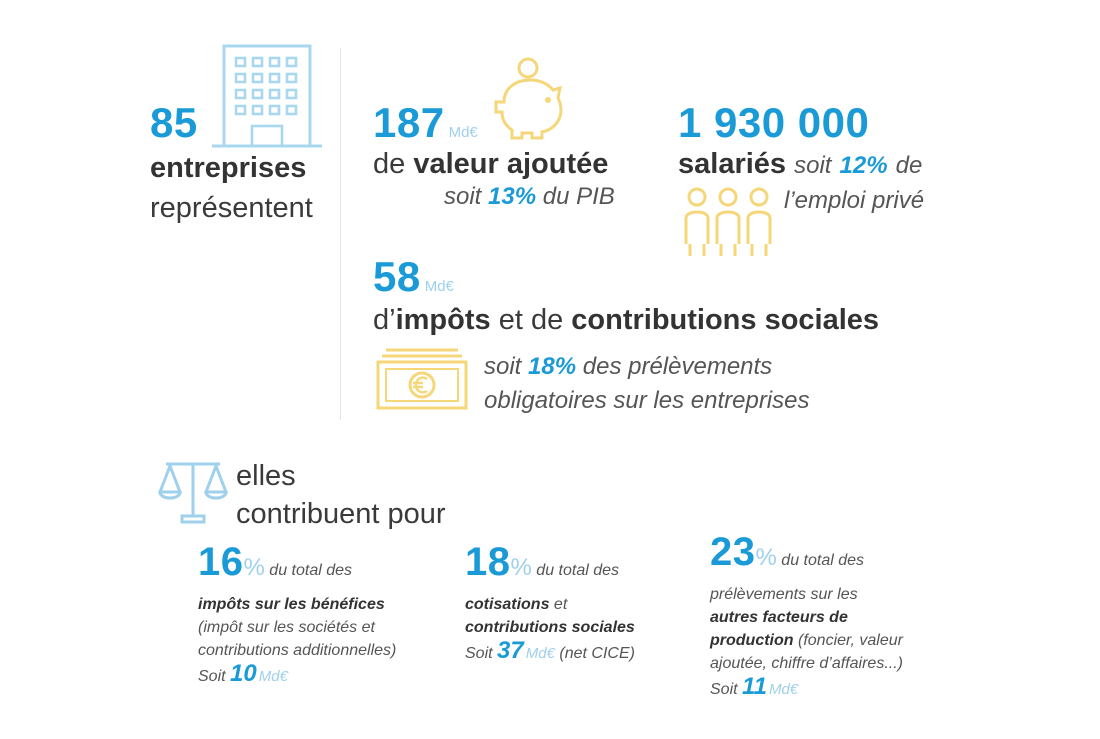  Describe the element at coordinates (752, 640) in the screenshot. I see `item3-bold2: production` at that location.